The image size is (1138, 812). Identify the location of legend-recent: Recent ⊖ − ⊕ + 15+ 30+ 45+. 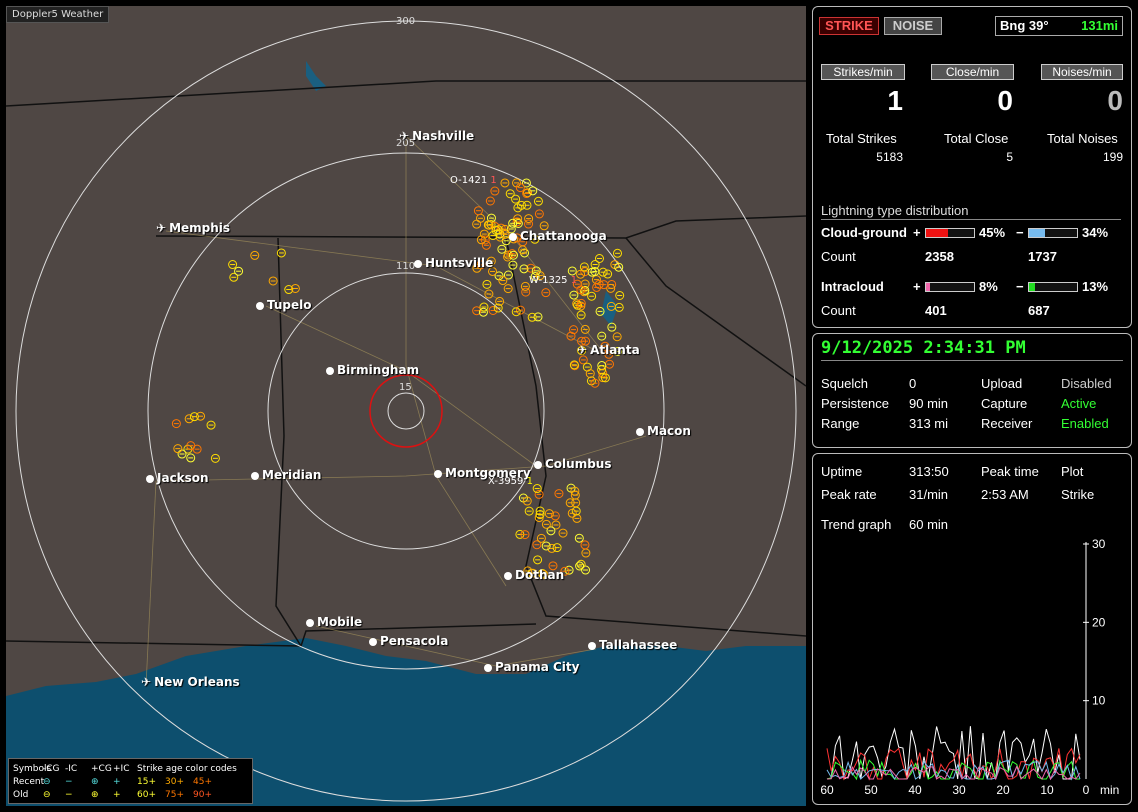
(112, 781).